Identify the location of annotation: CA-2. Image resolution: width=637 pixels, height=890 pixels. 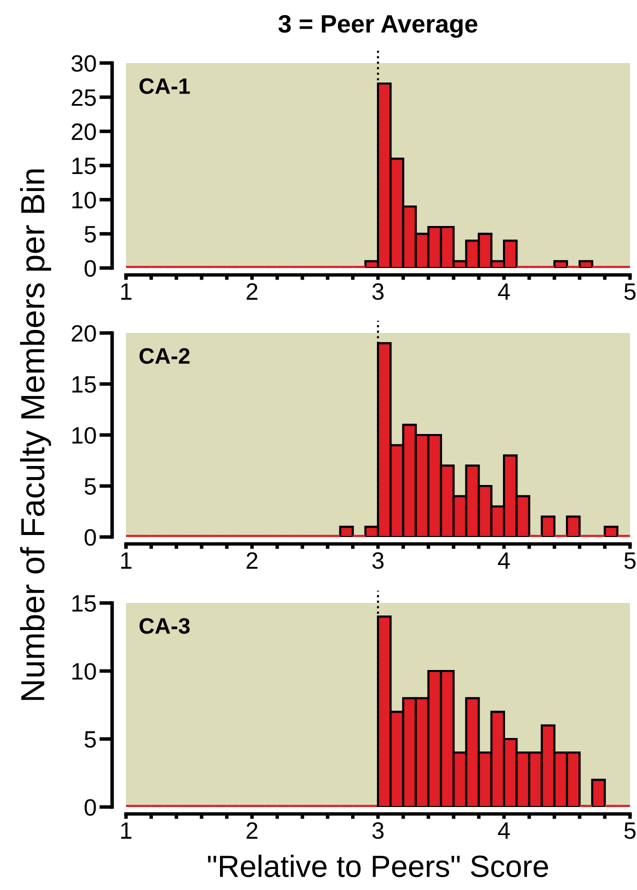
(165, 356).